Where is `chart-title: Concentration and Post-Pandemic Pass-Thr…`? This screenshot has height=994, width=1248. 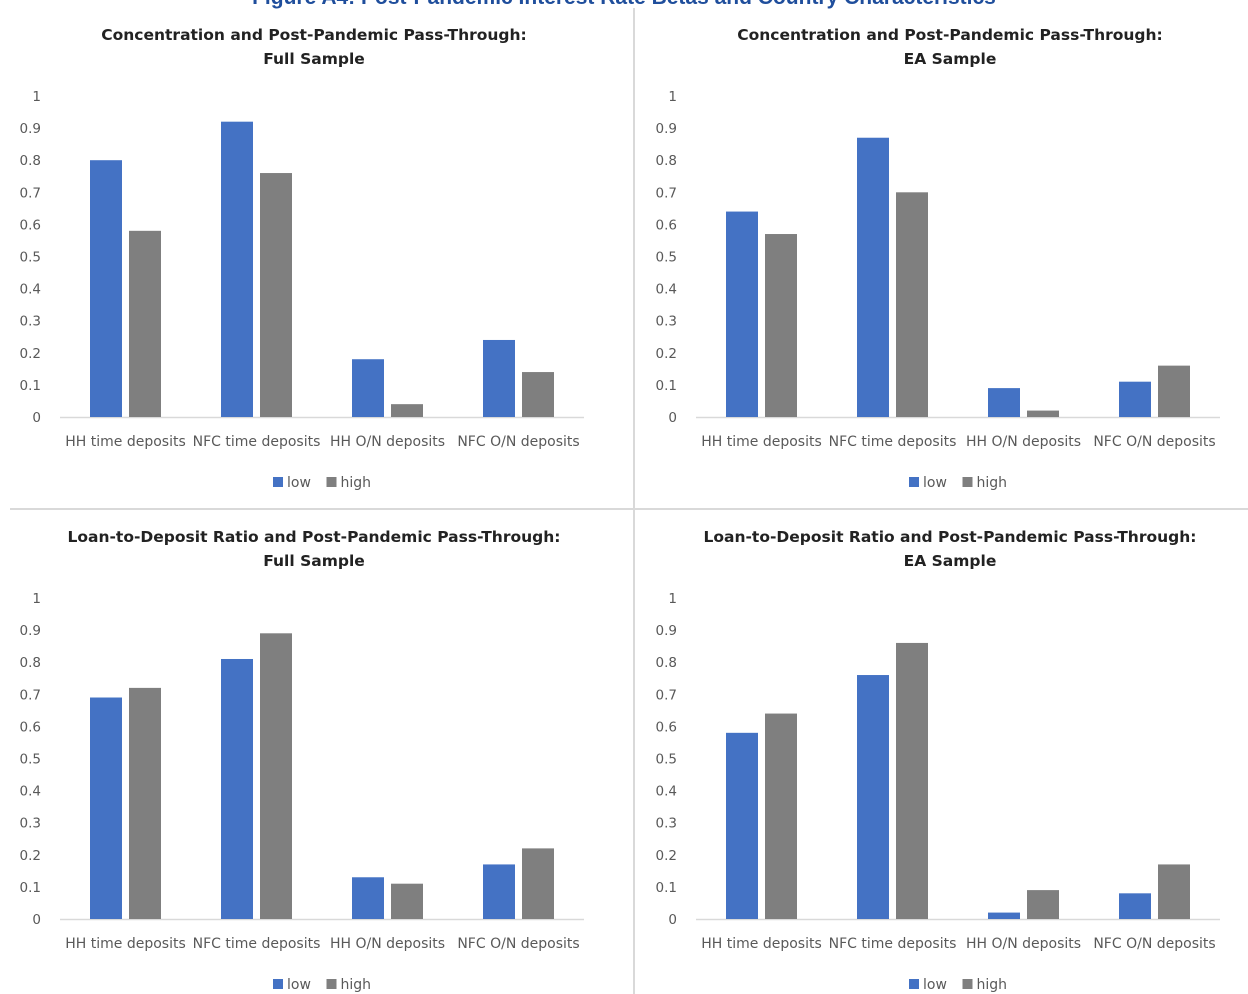 chart-title: Concentration and Post-Pandemic Pass-Thr… is located at coordinates (950, 35).